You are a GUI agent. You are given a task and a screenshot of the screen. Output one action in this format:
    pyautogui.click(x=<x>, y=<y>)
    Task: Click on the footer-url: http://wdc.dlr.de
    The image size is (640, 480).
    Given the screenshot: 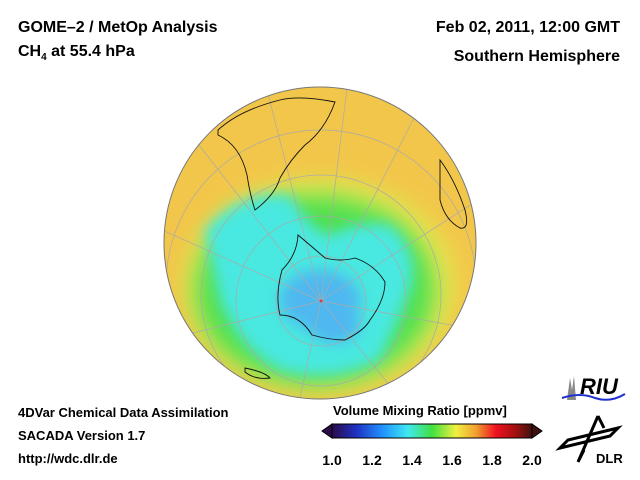 What is the action you would take?
    pyautogui.click(x=68, y=458)
    